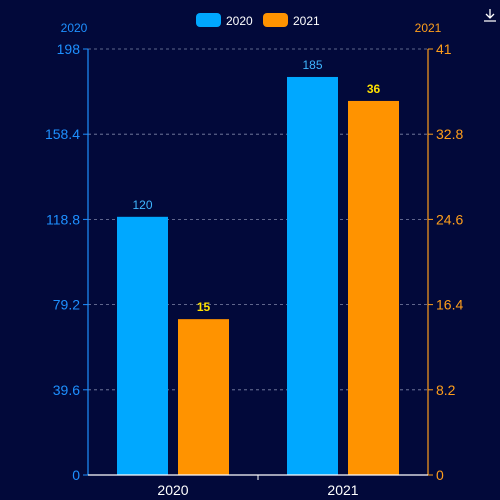 The height and width of the screenshot is (500, 500). I want to click on bar-value-label: 120, so click(142, 205).